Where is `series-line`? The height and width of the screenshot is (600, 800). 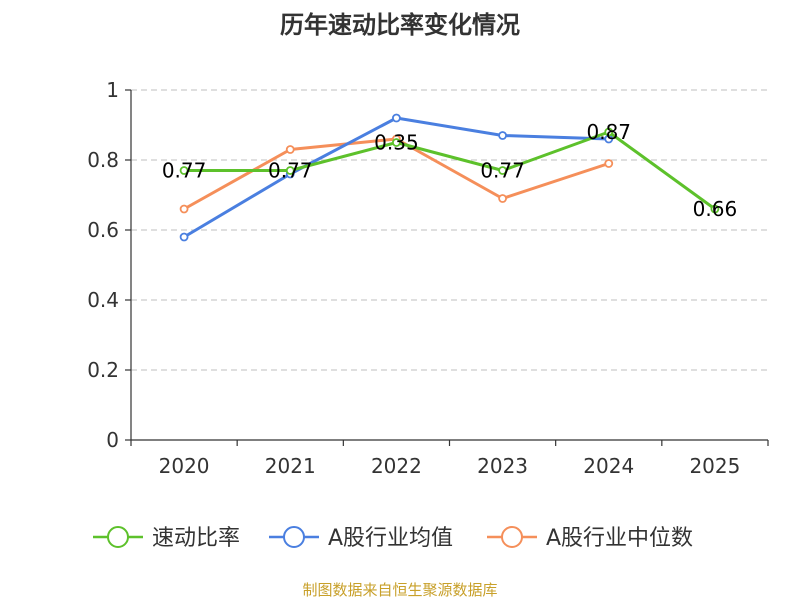 series-line is located at coordinates (450, 170).